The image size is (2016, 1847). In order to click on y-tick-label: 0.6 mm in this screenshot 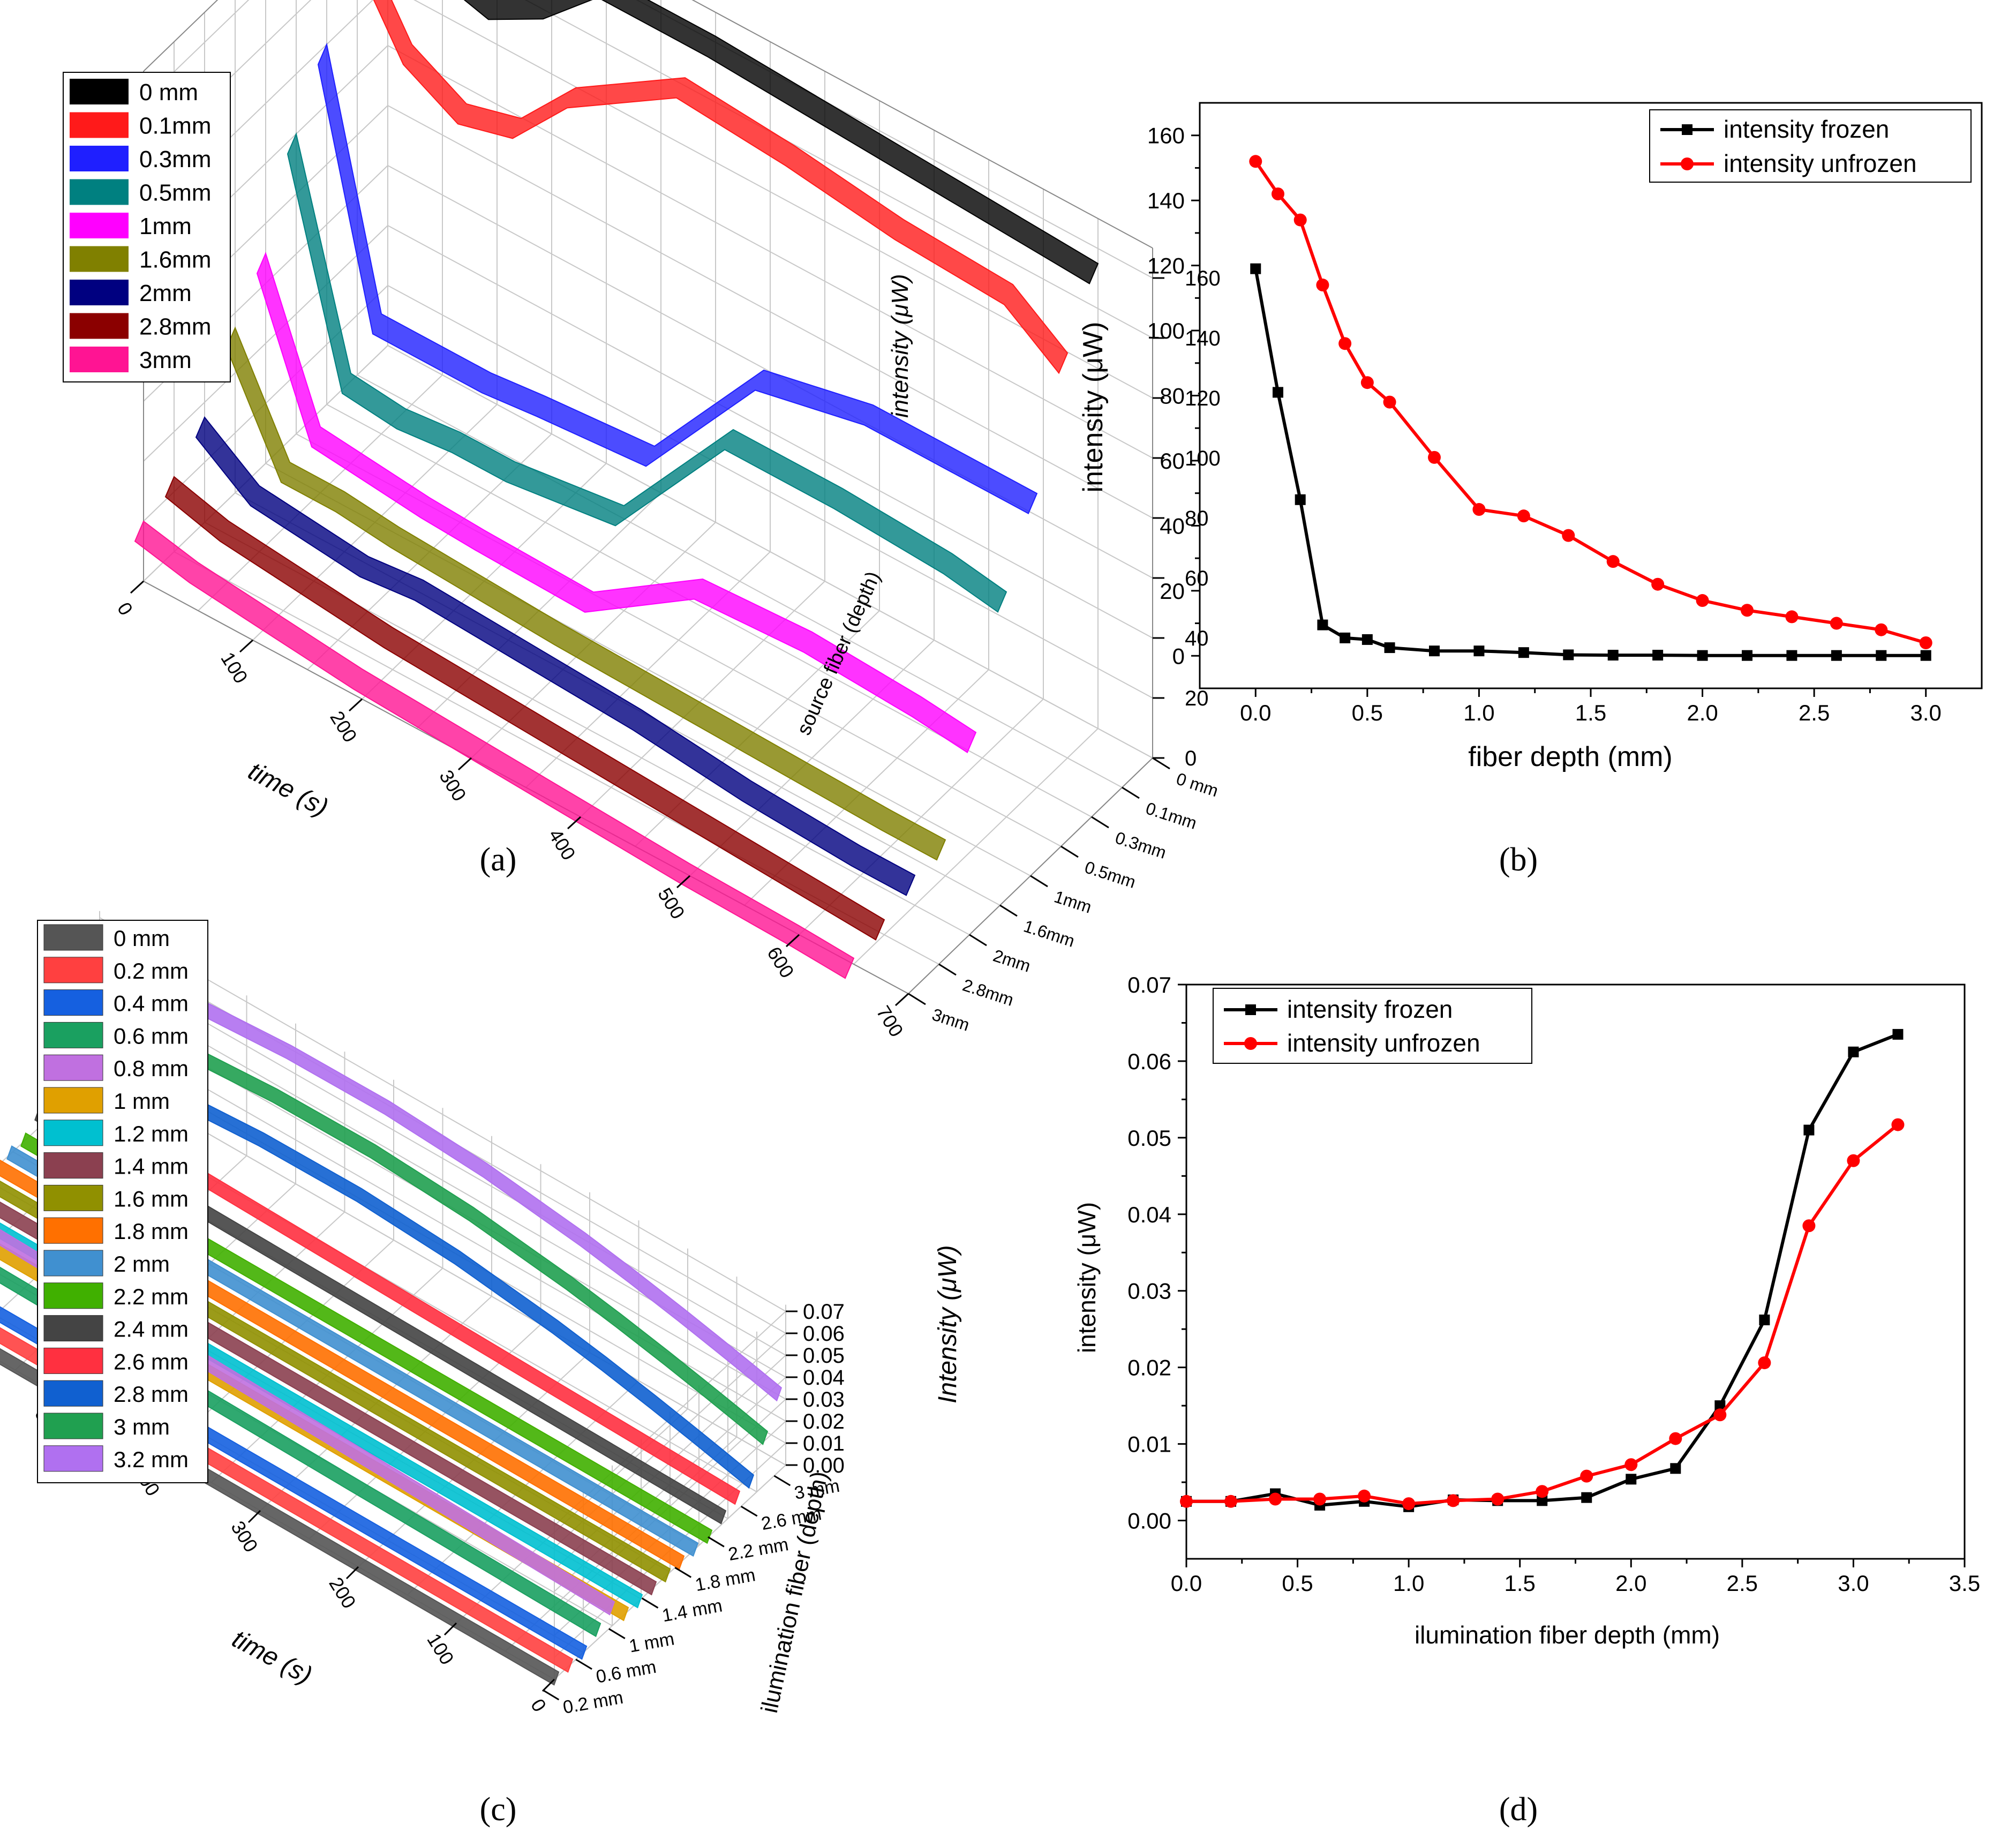, I will do `click(626, 1672)`.